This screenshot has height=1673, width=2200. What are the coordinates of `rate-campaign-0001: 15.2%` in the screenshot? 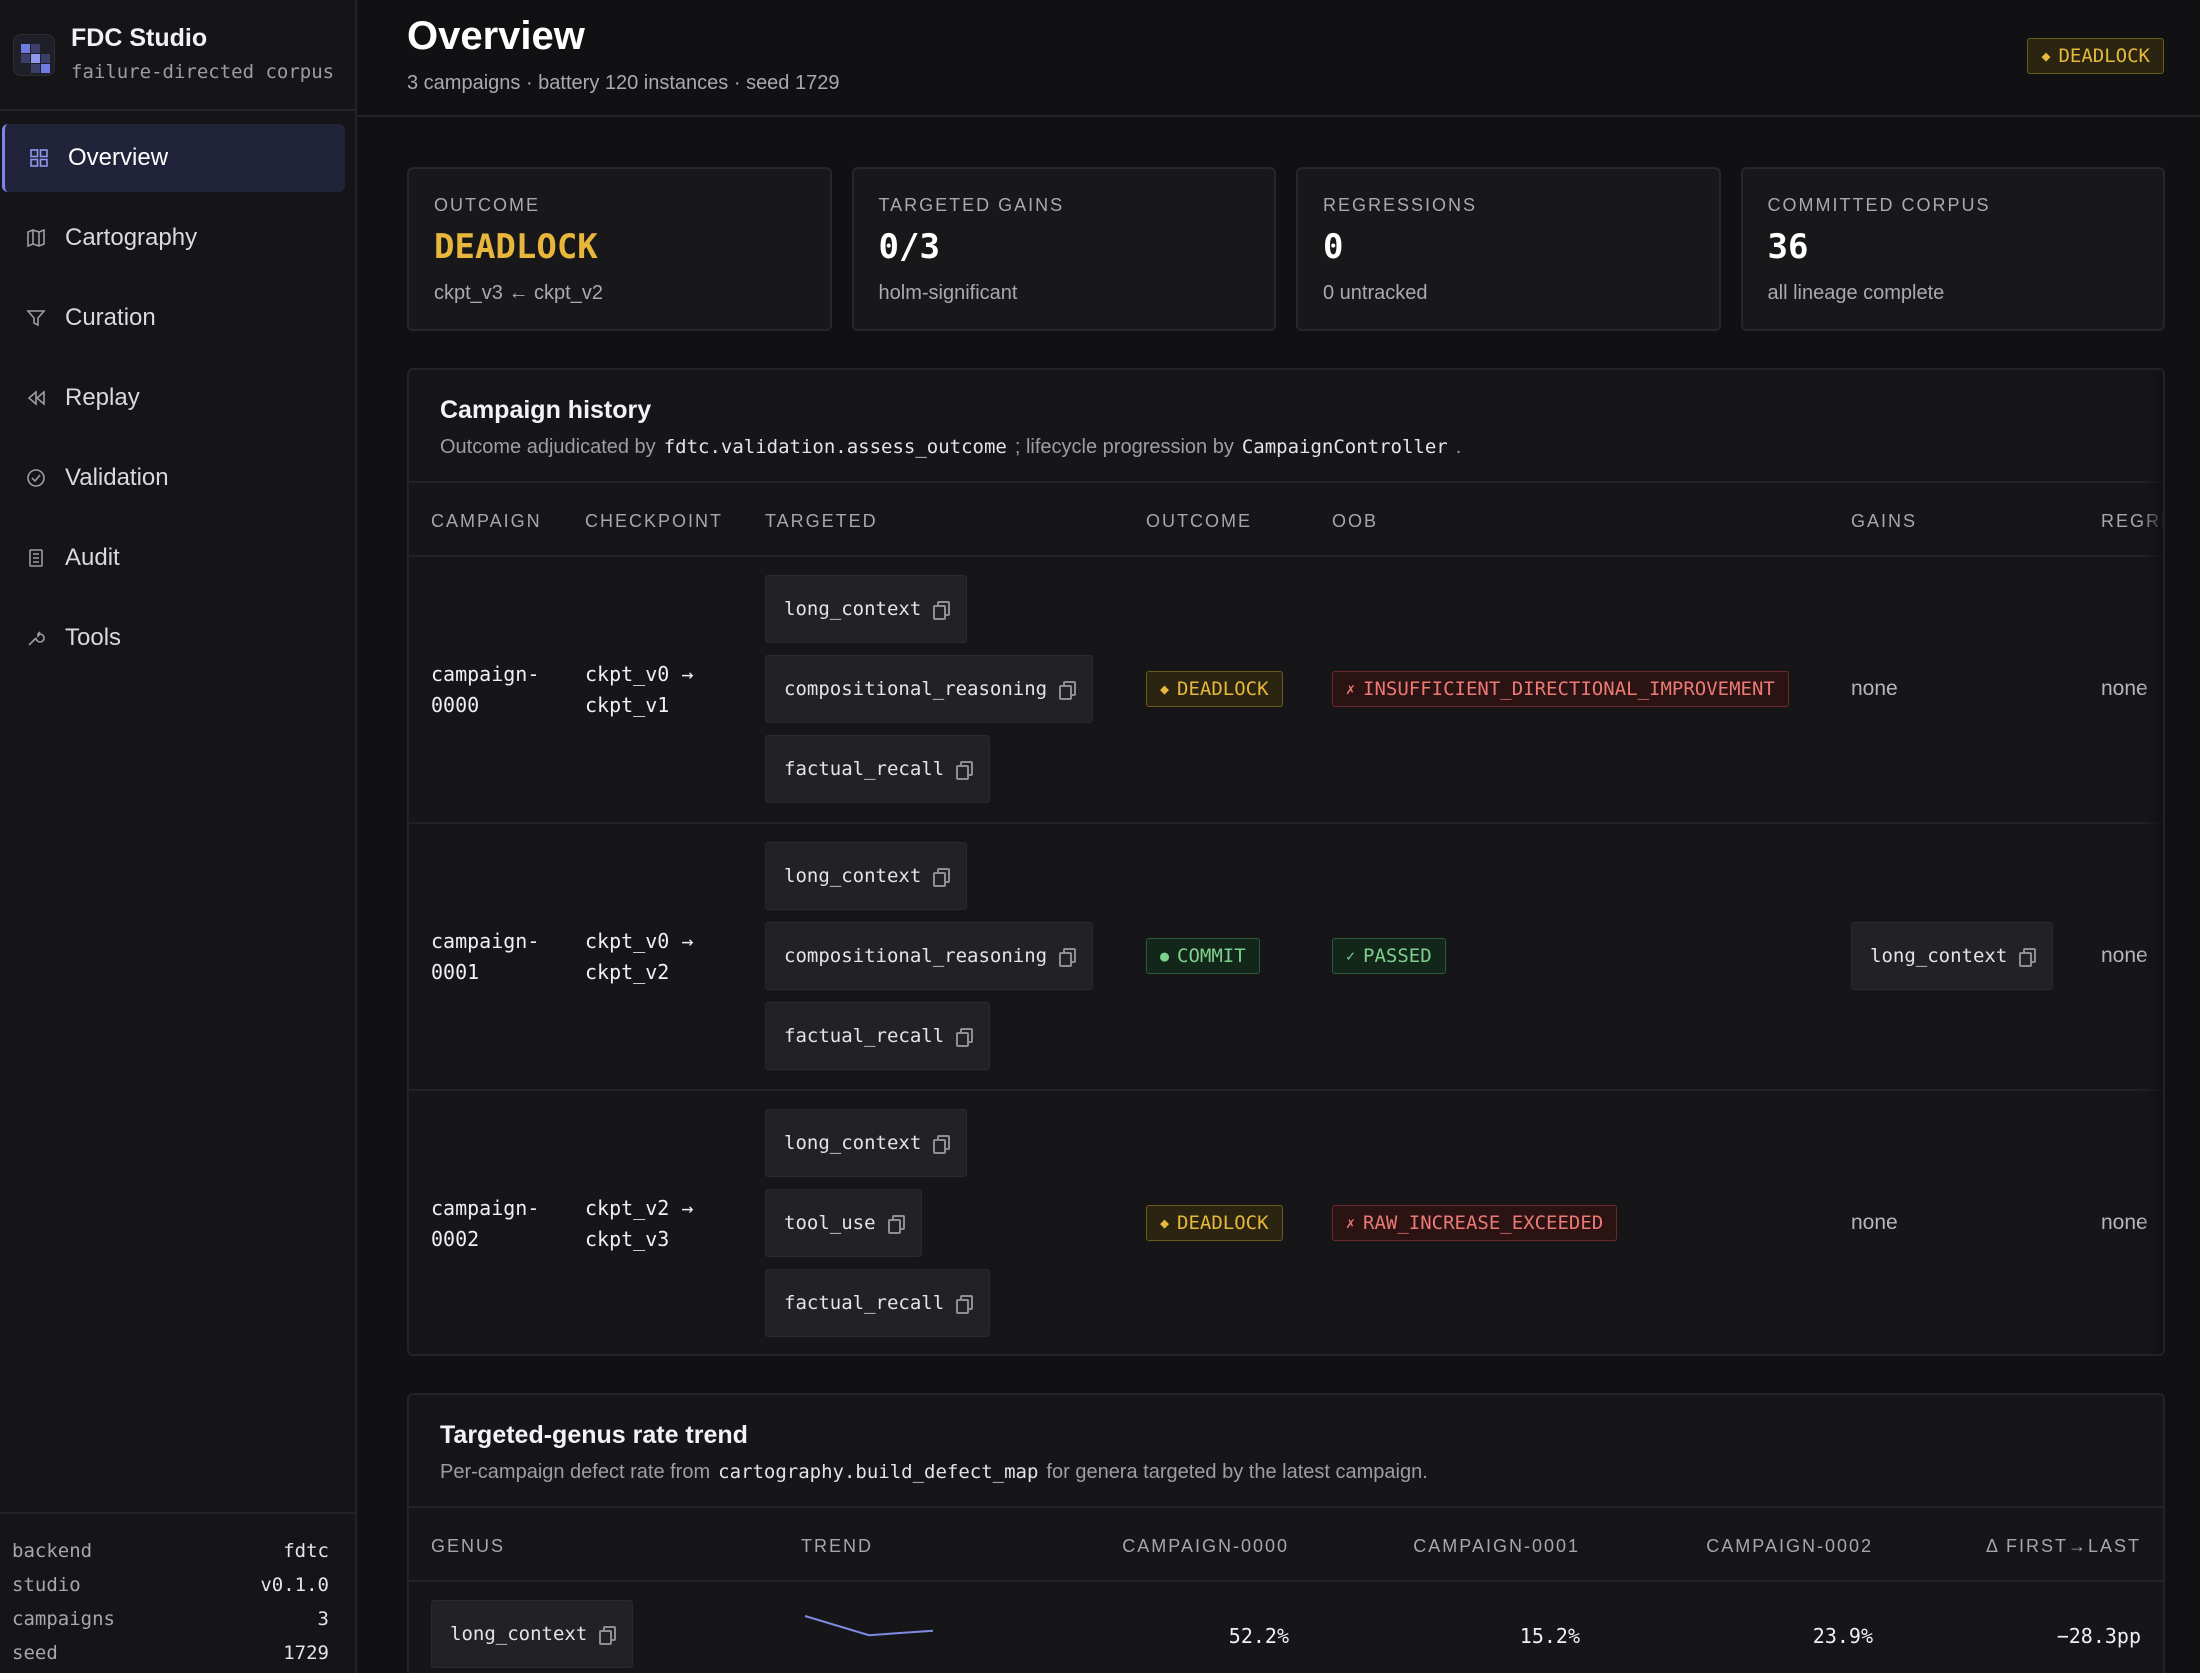 It's located at (1549, 1636).